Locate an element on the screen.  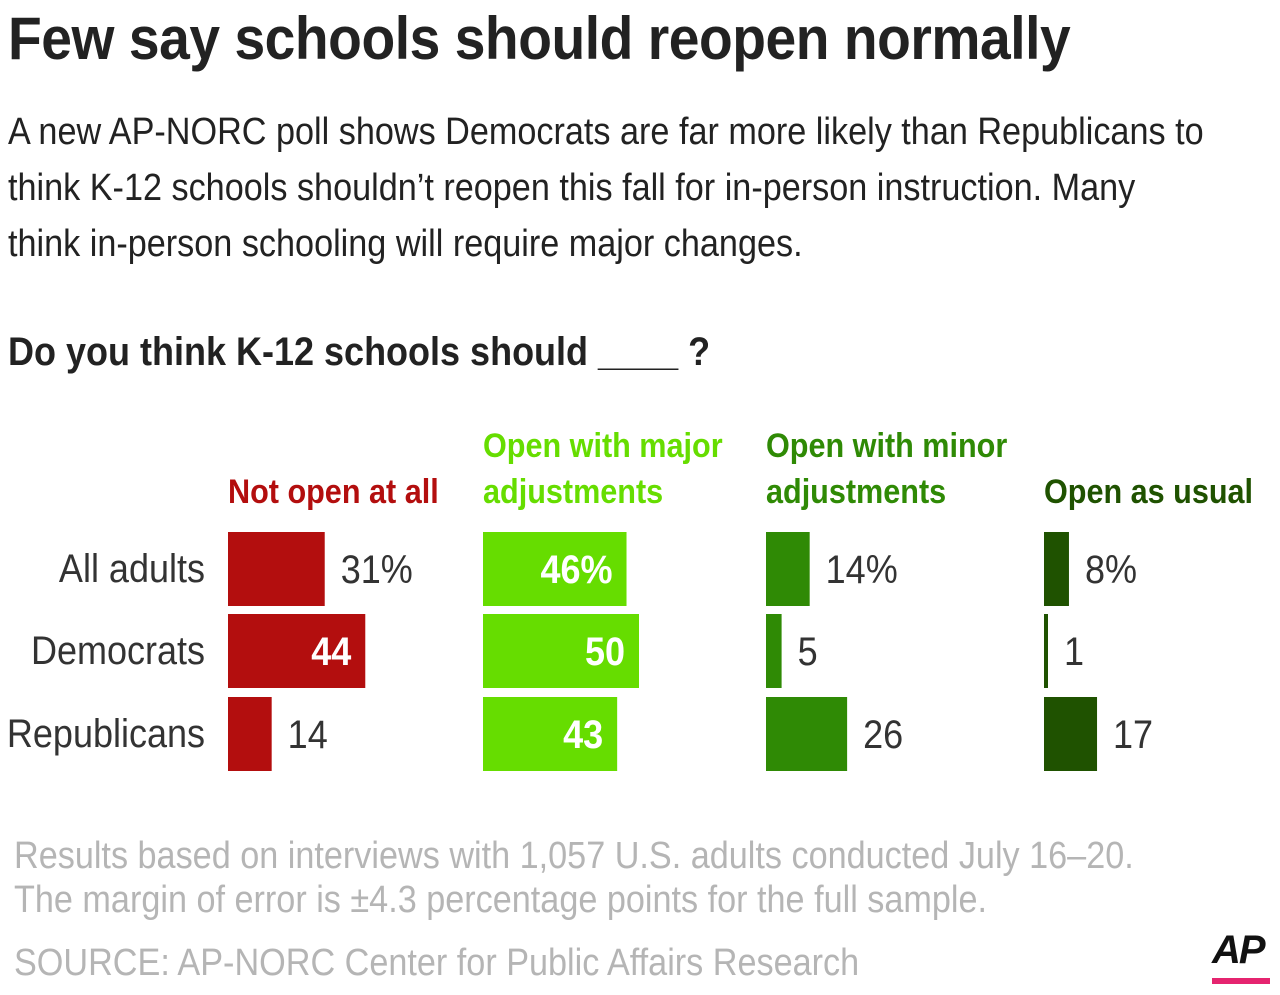
ap-logo-bar is located at coordinates (1241, 981).